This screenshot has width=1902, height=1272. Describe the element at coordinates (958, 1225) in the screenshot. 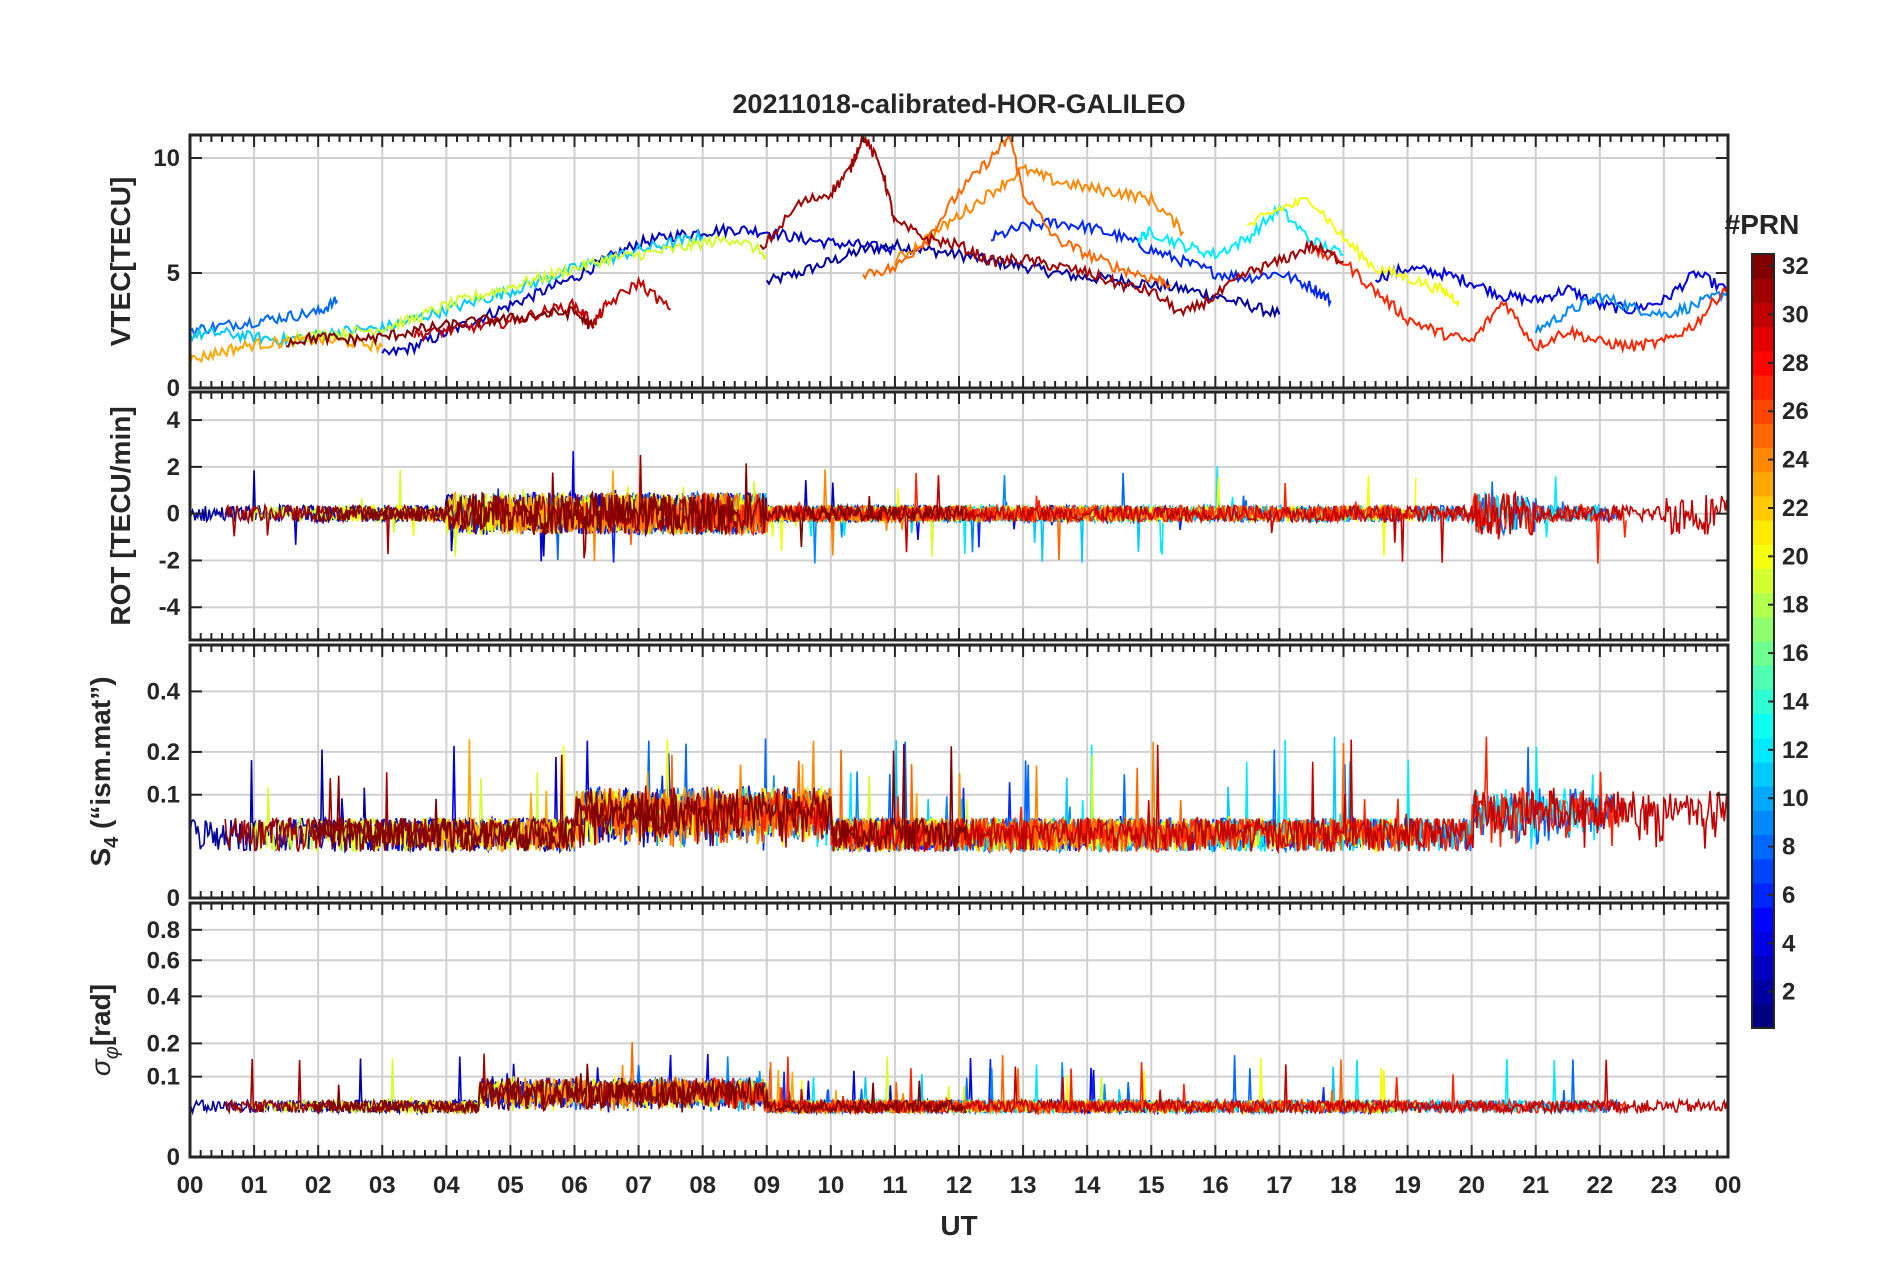

I see `x-axis-label: UT` at that location.